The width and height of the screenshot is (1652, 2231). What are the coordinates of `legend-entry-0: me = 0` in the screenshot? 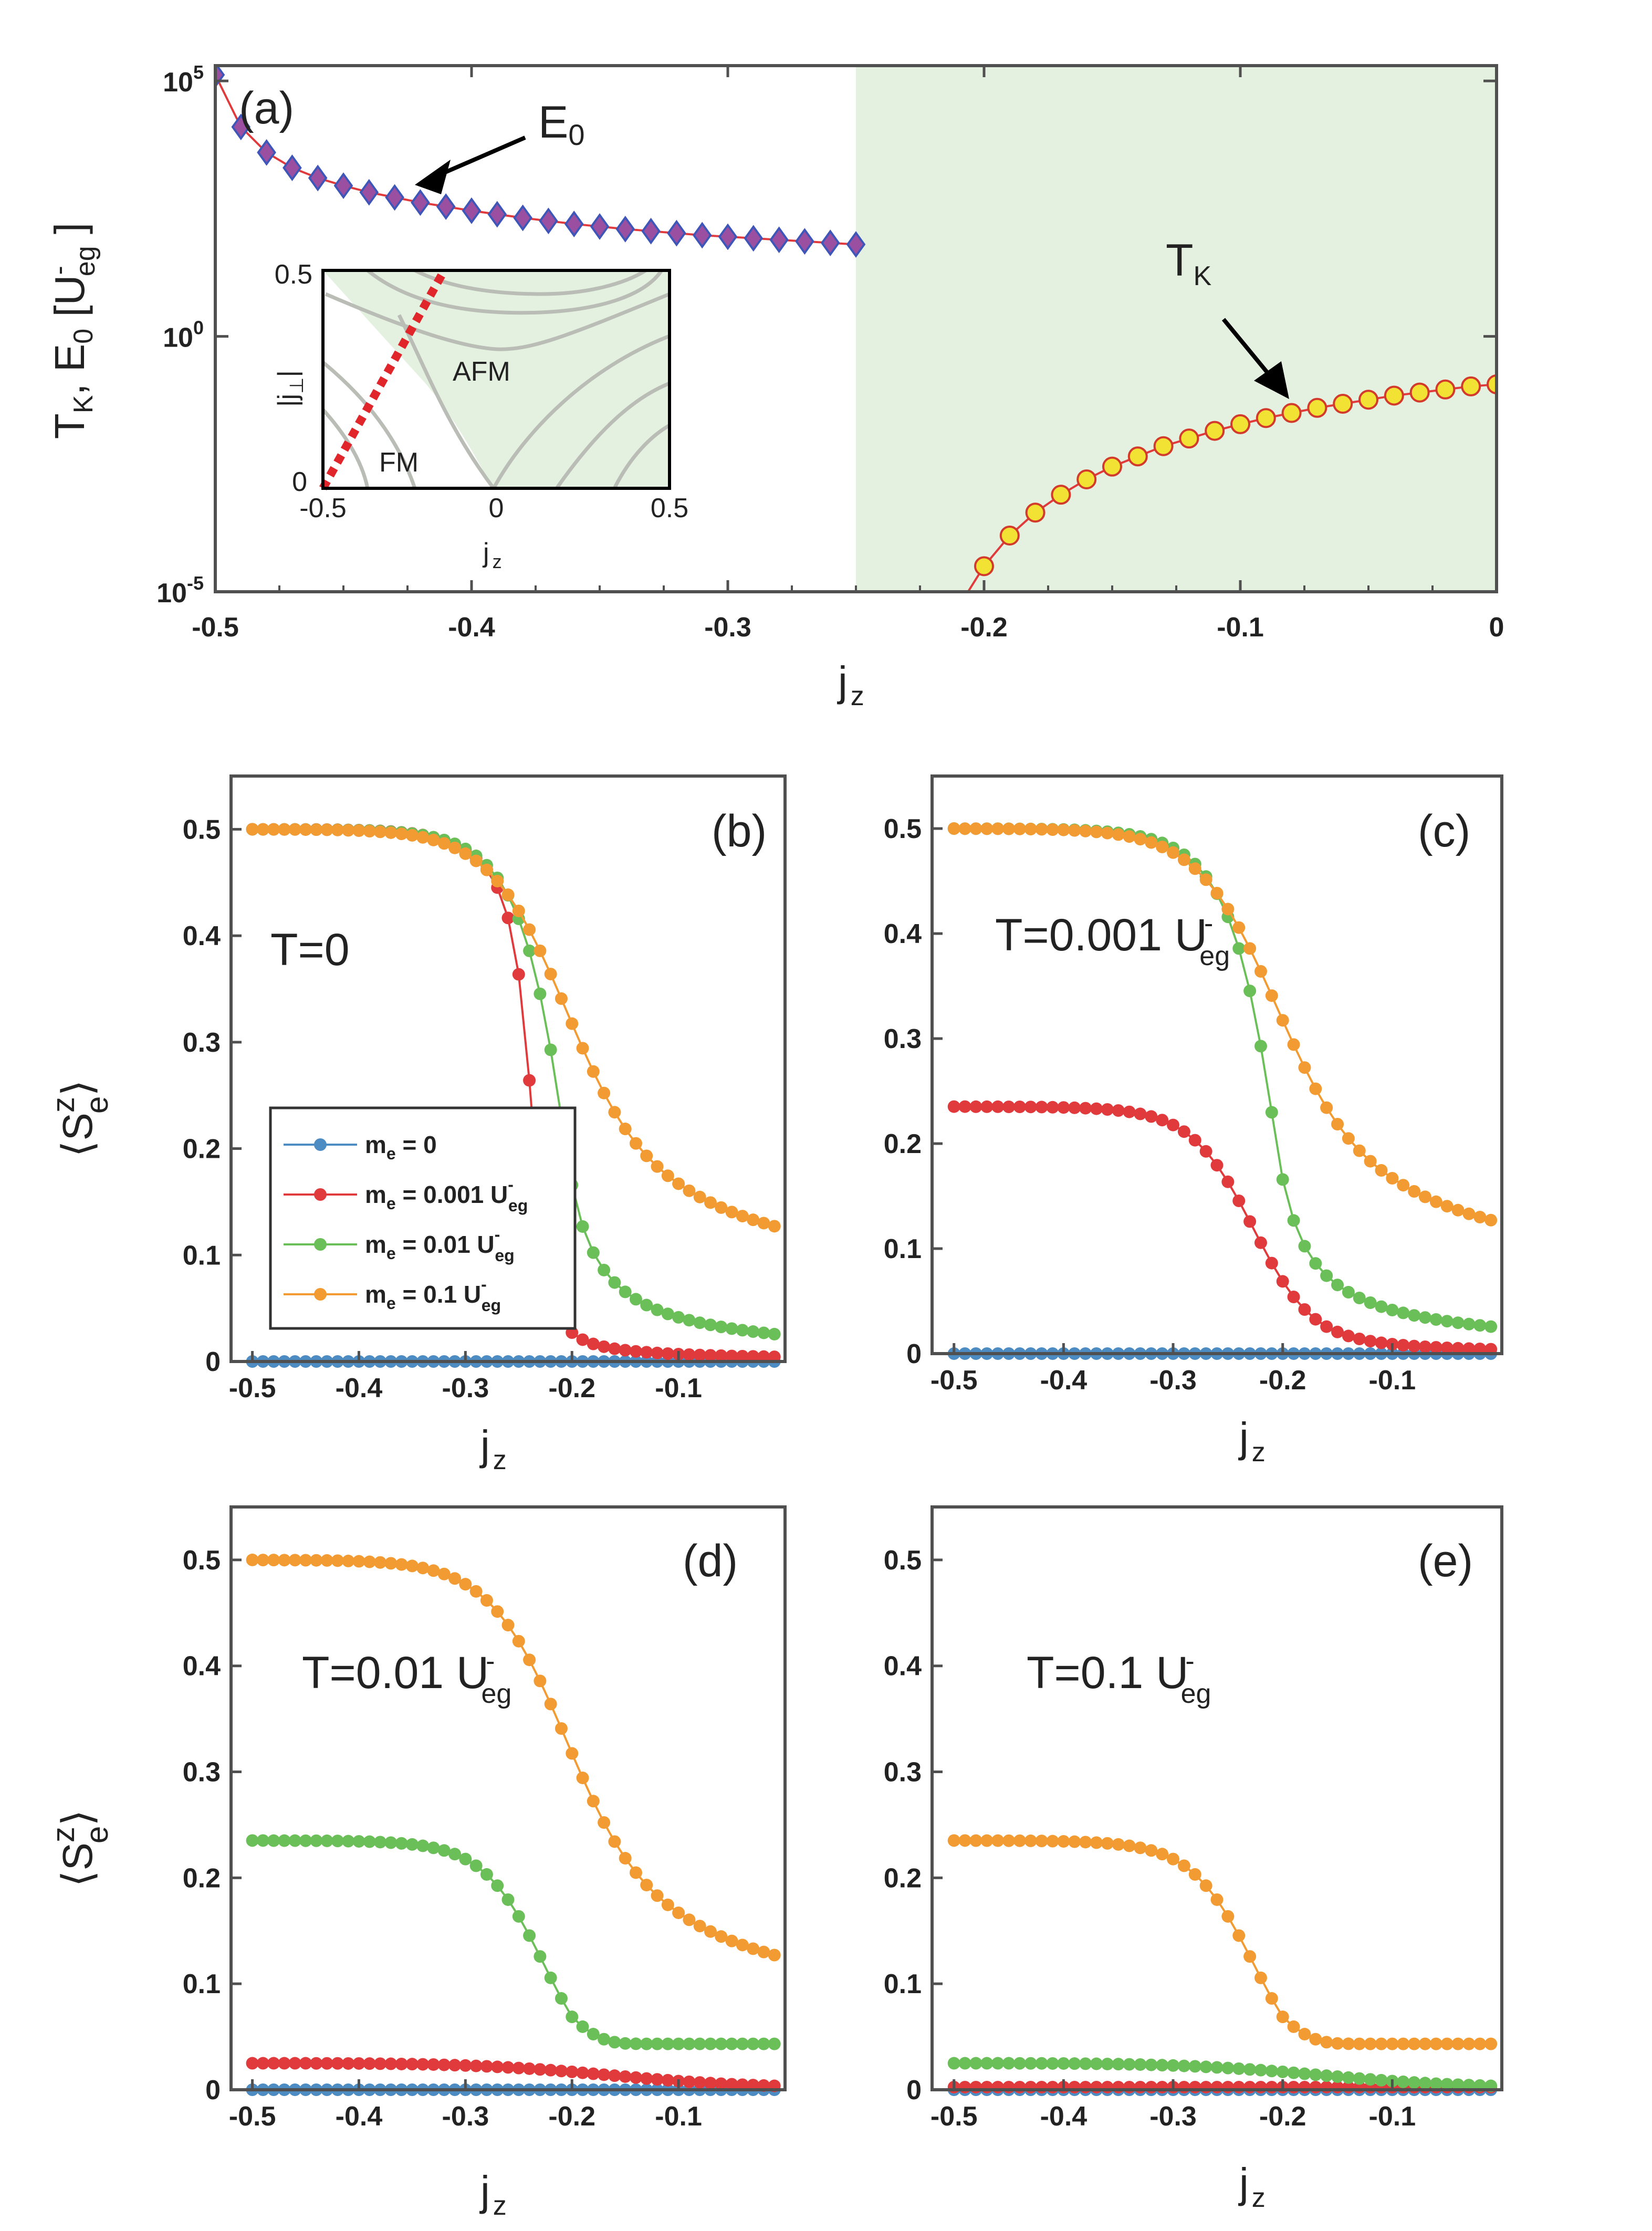 It's located at (401, 1147).